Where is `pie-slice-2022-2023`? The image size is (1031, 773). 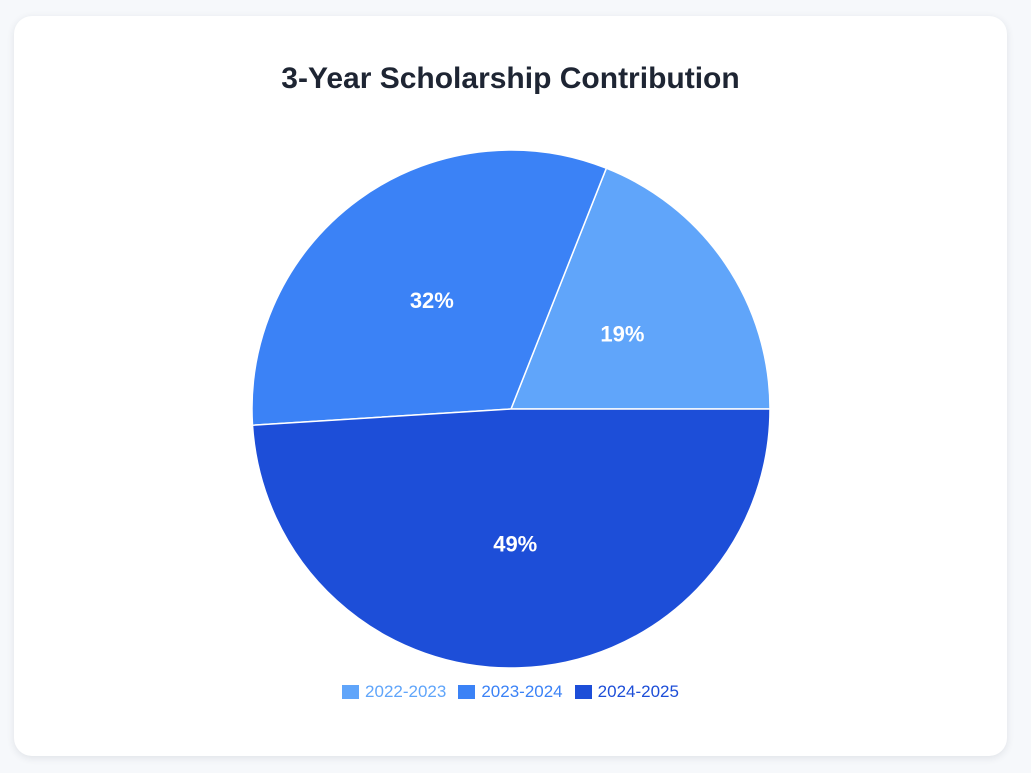 pie-slice-2022-2023 is located at coordinates (640, 288).